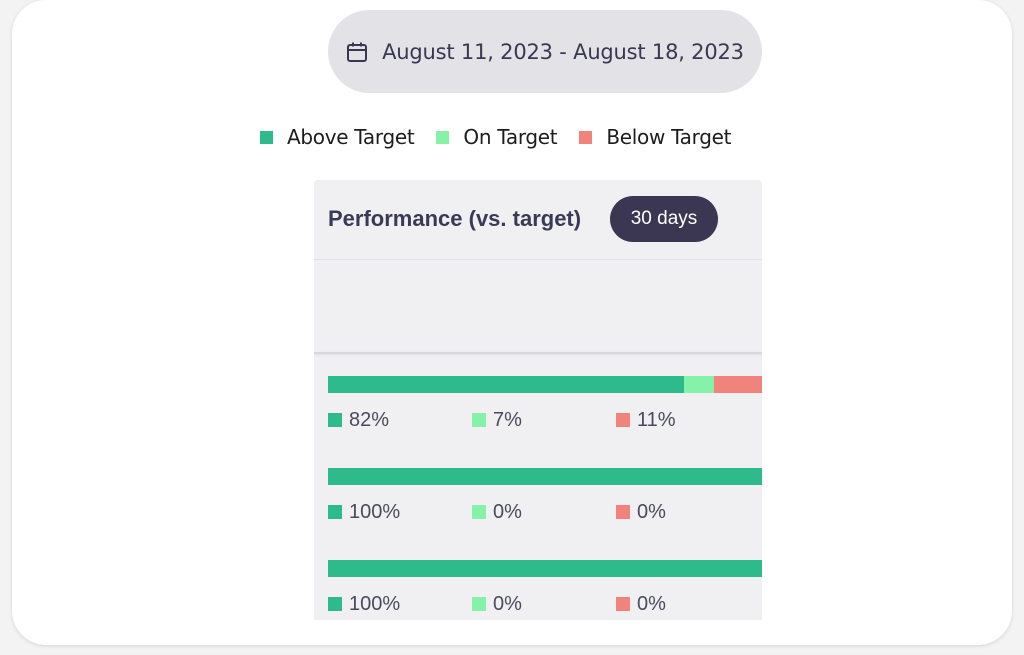  What do you see at coordinates (510, 137) in the screenshot?
I see `legend-label-on: On Target` at bounding box center [510, 137].